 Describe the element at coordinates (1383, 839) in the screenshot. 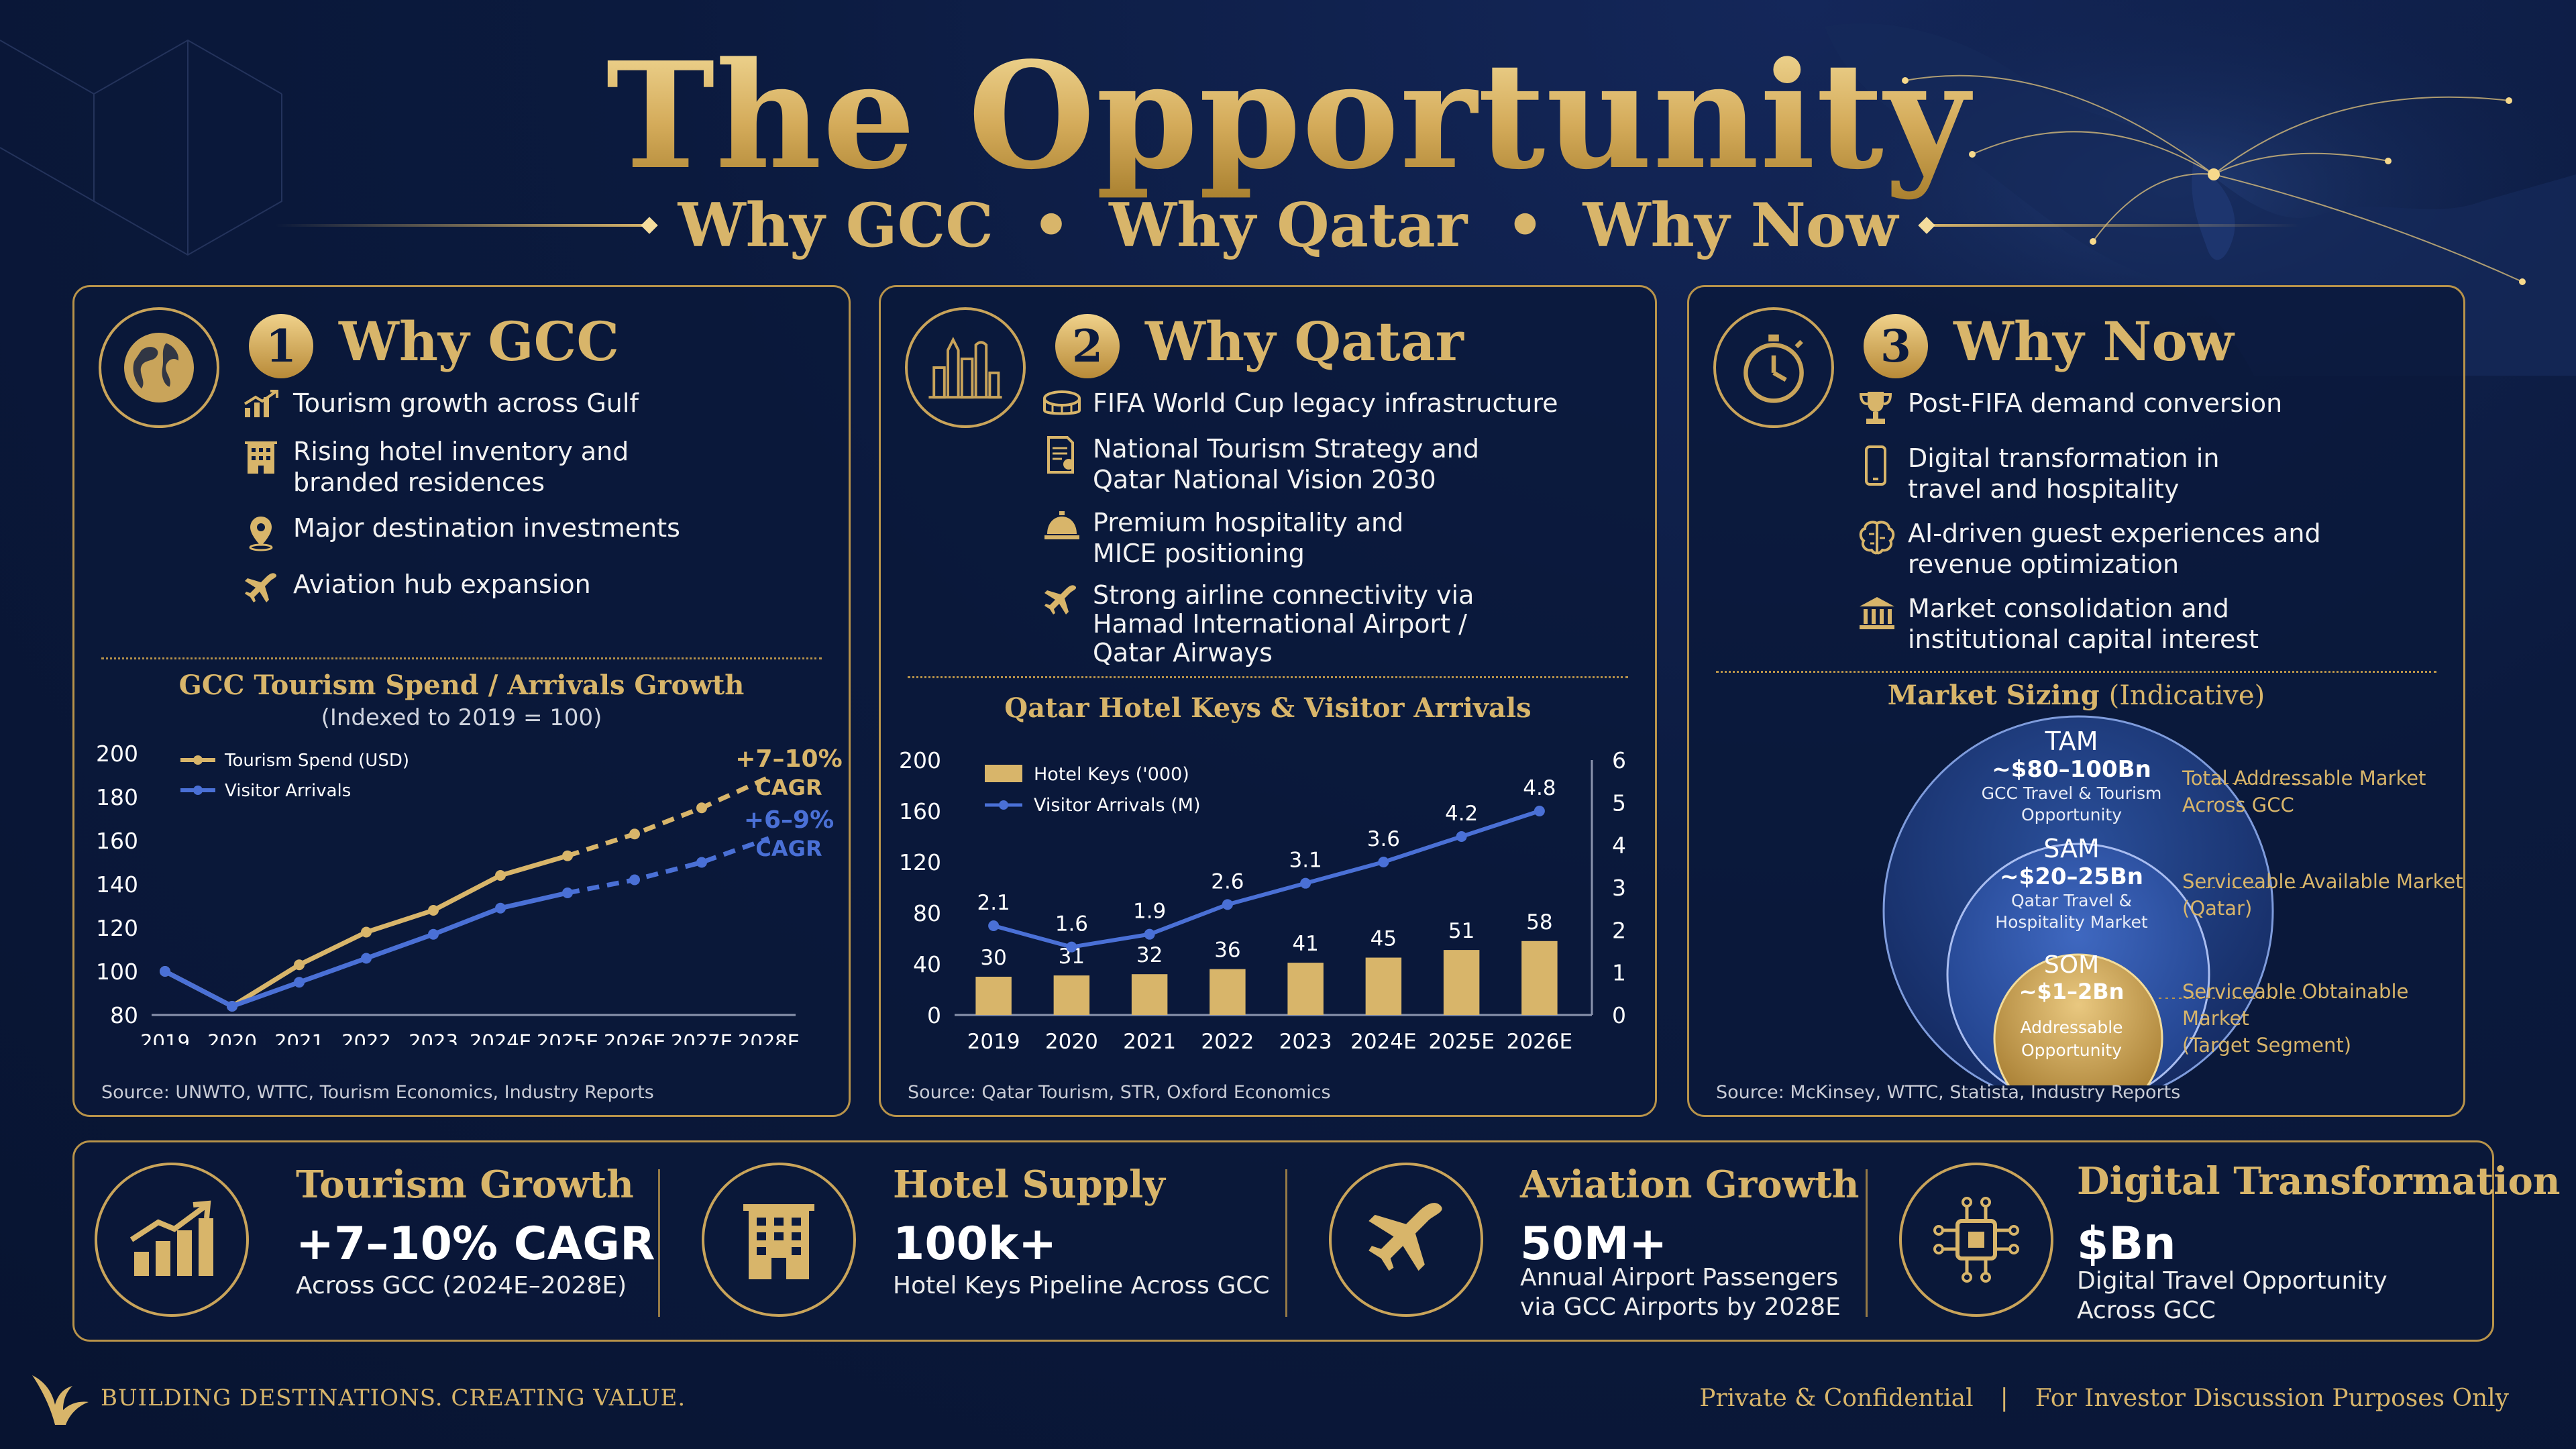

I see `line-data-label: 3.6` at that location.